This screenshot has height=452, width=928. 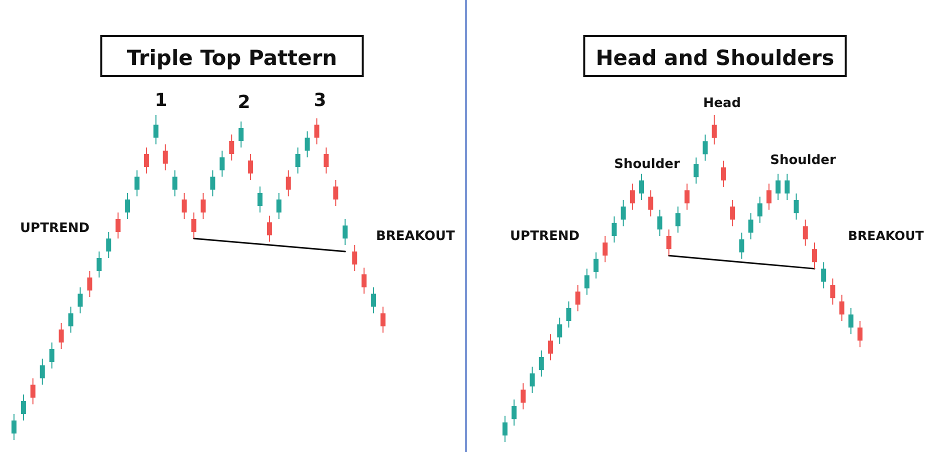 I want to click on text: 3, so click(x=320, y=100).